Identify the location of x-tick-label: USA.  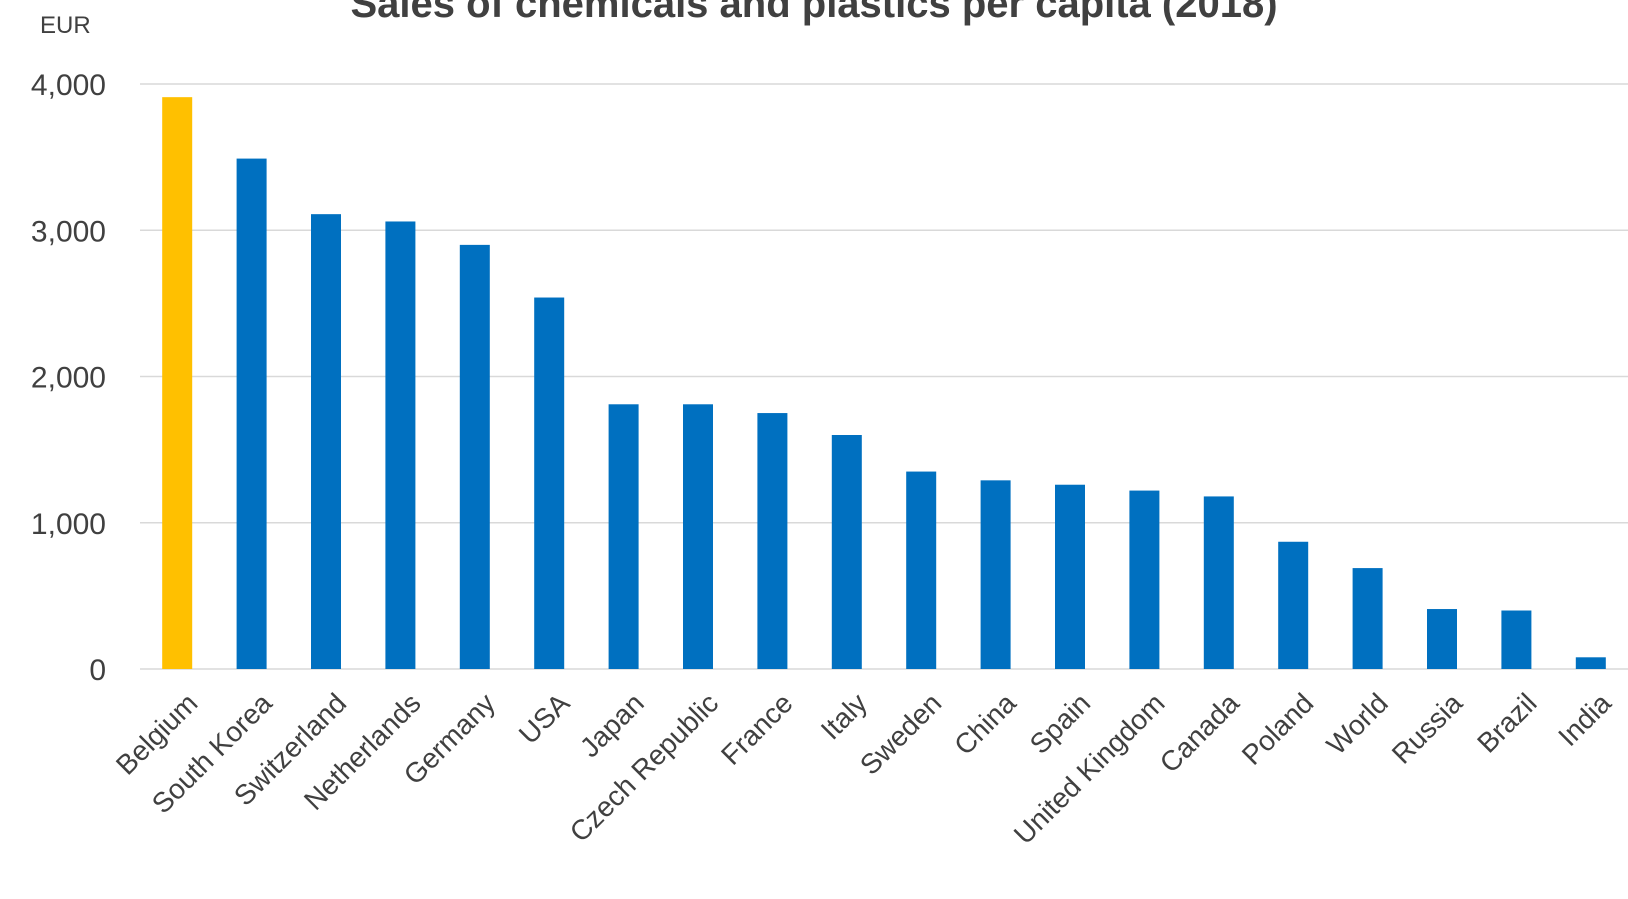
(544, 718).